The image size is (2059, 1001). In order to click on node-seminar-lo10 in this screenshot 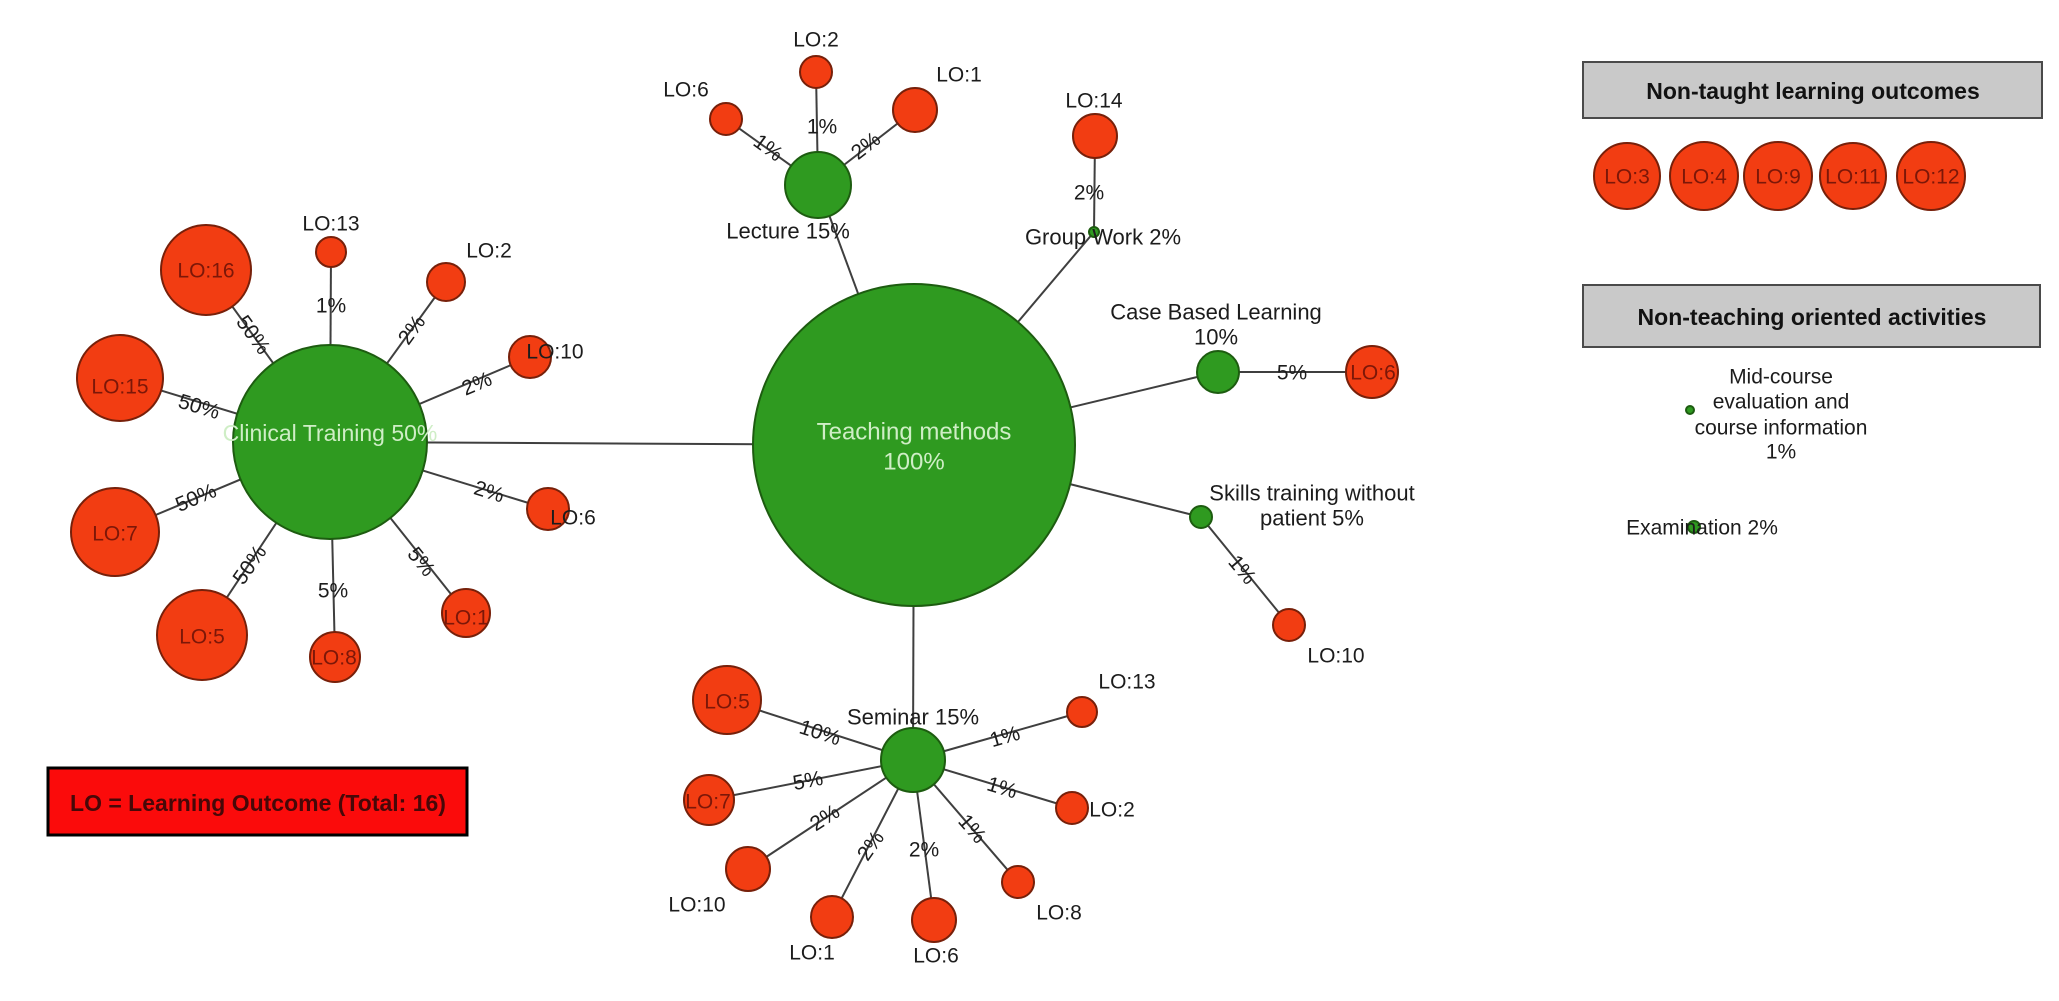, I will do `click(748, 869)`.